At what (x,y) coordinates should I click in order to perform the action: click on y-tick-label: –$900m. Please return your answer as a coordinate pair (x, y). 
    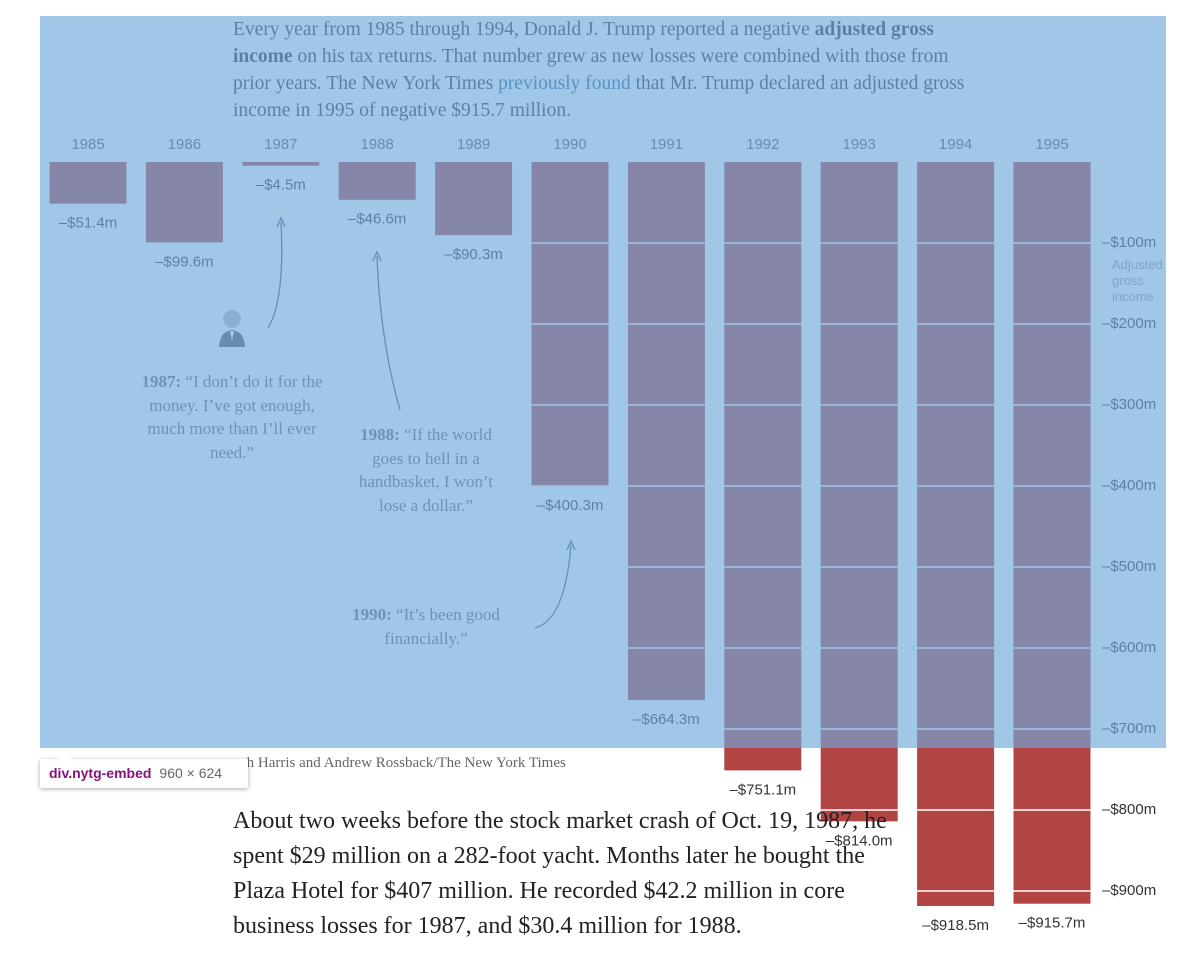
    Looking at the image, I should click on (1129, 890).